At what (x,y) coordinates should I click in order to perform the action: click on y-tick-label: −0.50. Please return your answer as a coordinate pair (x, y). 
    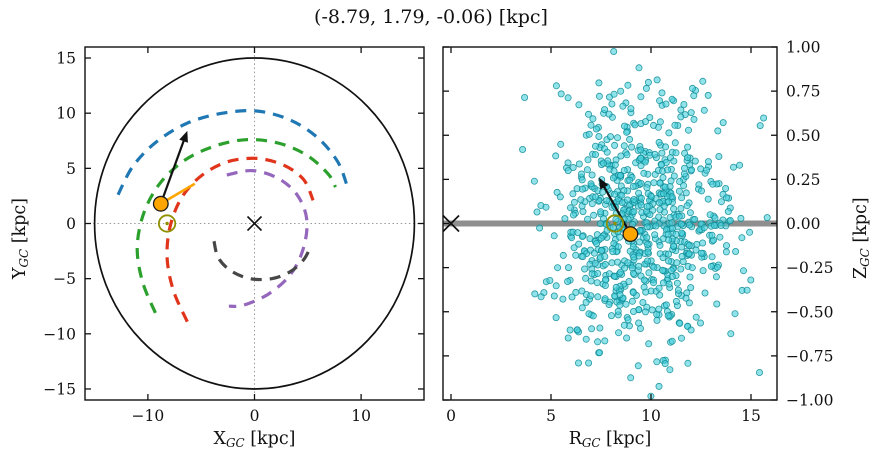
    Looking at the image, I should click on (810, 312).